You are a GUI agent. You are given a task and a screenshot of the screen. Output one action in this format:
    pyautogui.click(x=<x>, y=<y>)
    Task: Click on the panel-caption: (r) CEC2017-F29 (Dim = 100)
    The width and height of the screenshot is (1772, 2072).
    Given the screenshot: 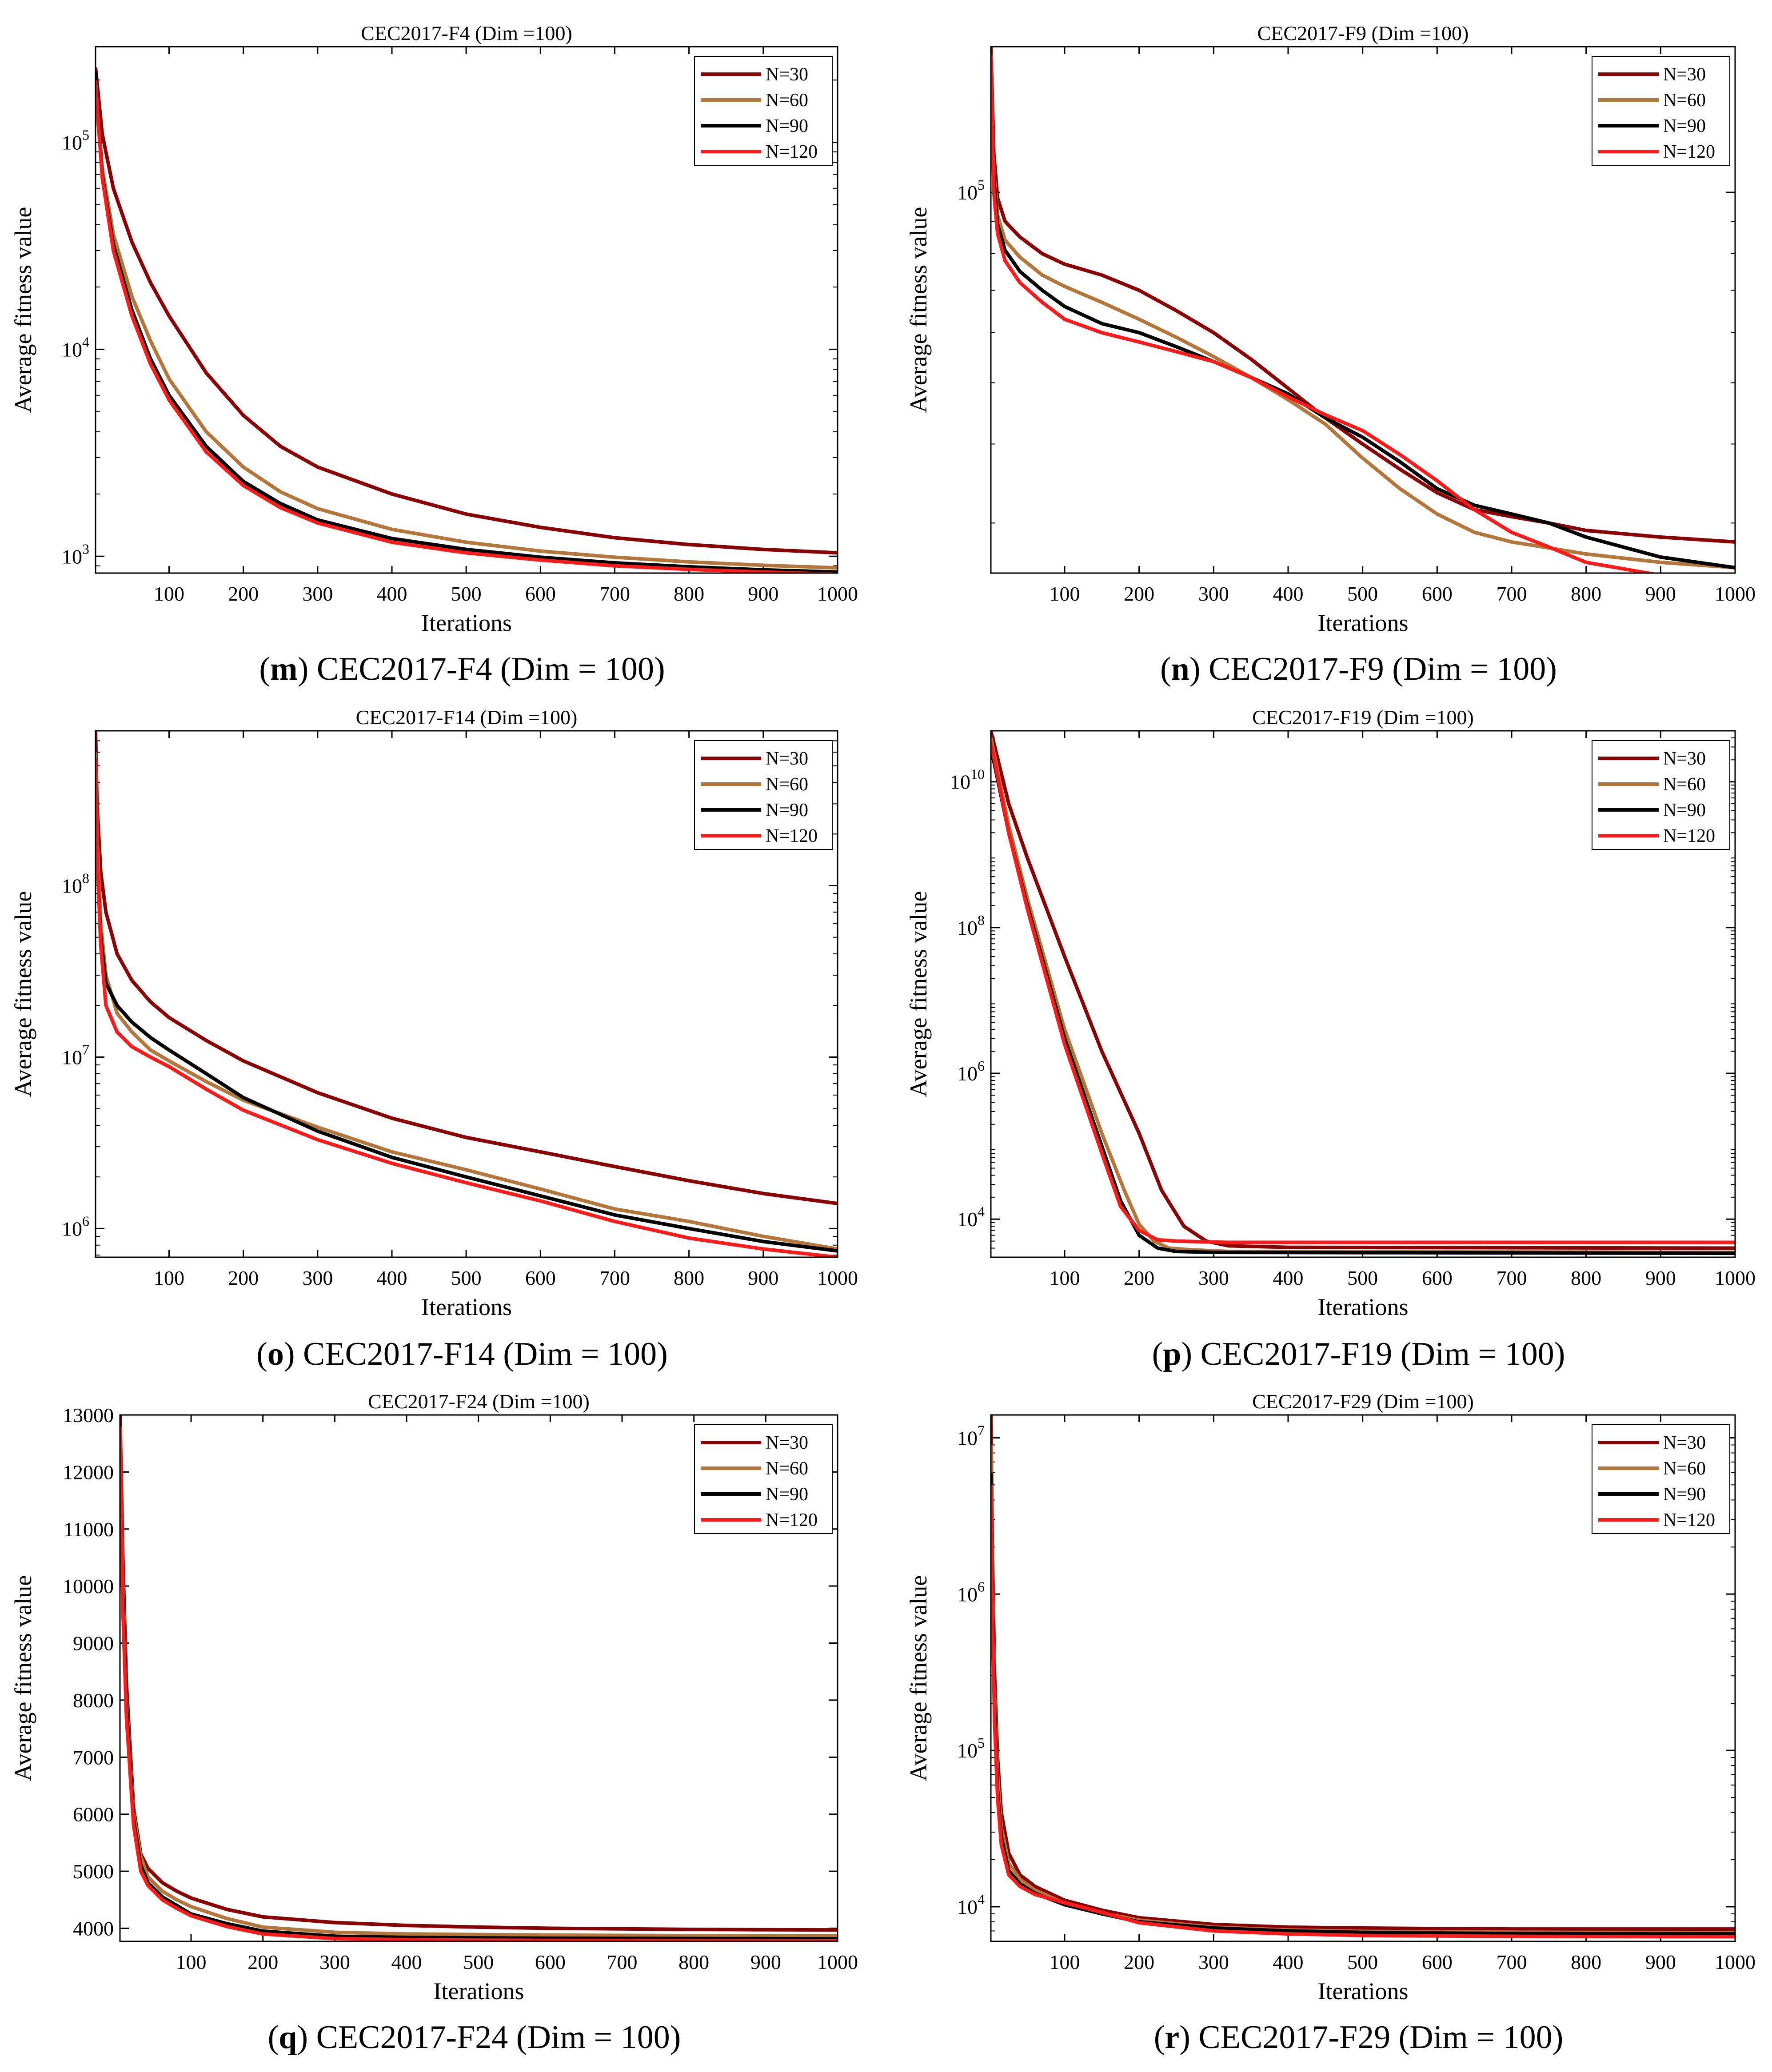 What is the action you would take?
    pyautogui.click(x=1358, y=2038)
    